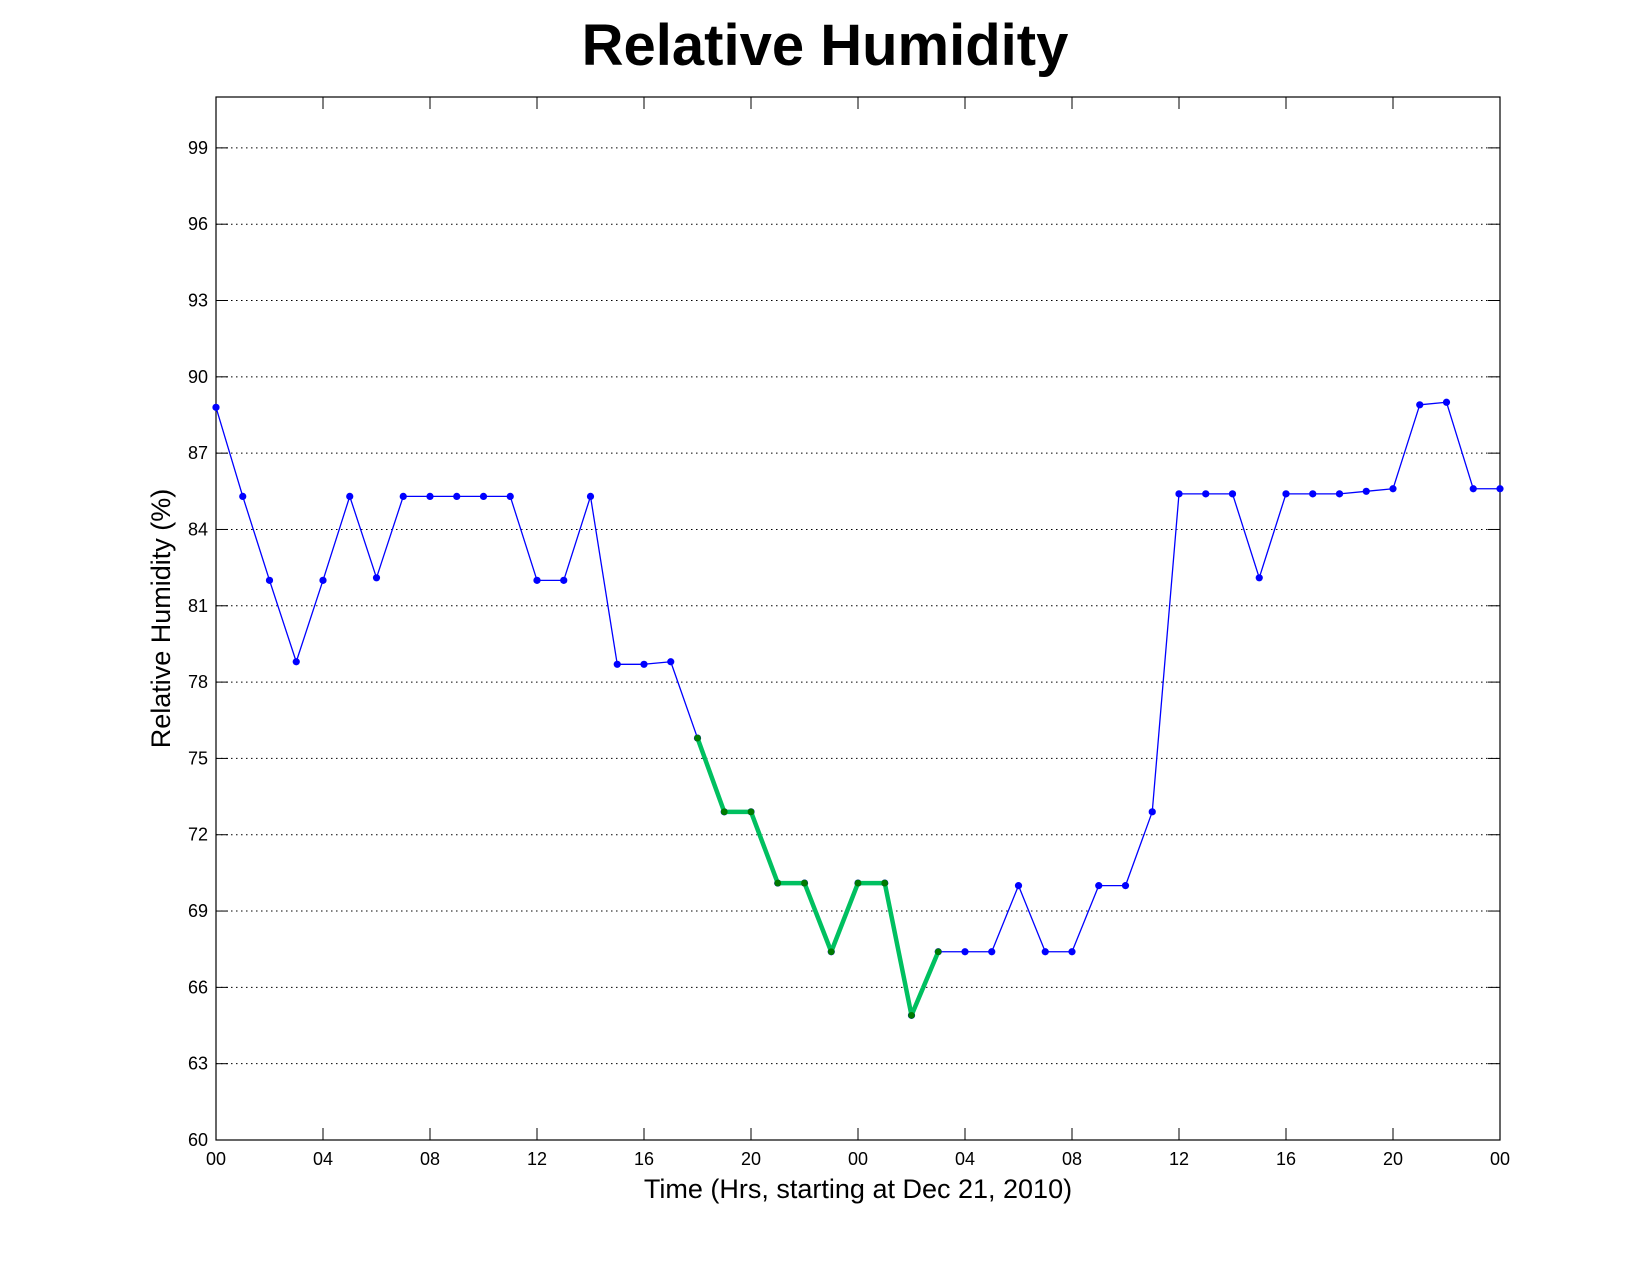  What do you see at coordinates (198, 835) in the screenshot?
I see `y-tick-label: 72` at bounding box center [198, 835].